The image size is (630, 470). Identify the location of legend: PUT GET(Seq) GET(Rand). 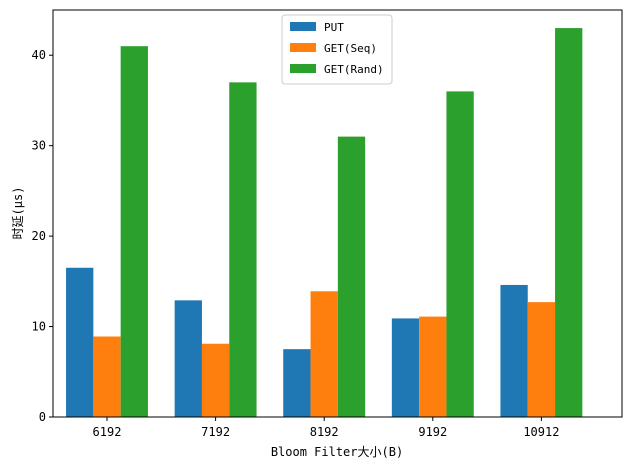
(337, 49).